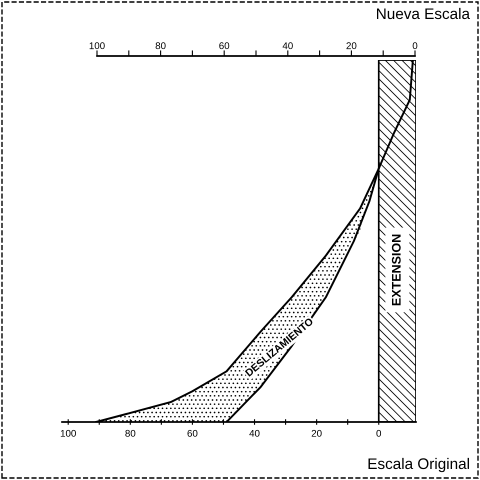  What do you see at coordinates (396, 270) in the screenshot?
I see `band-label: EXTENSION` at bounding box center [396, 270].